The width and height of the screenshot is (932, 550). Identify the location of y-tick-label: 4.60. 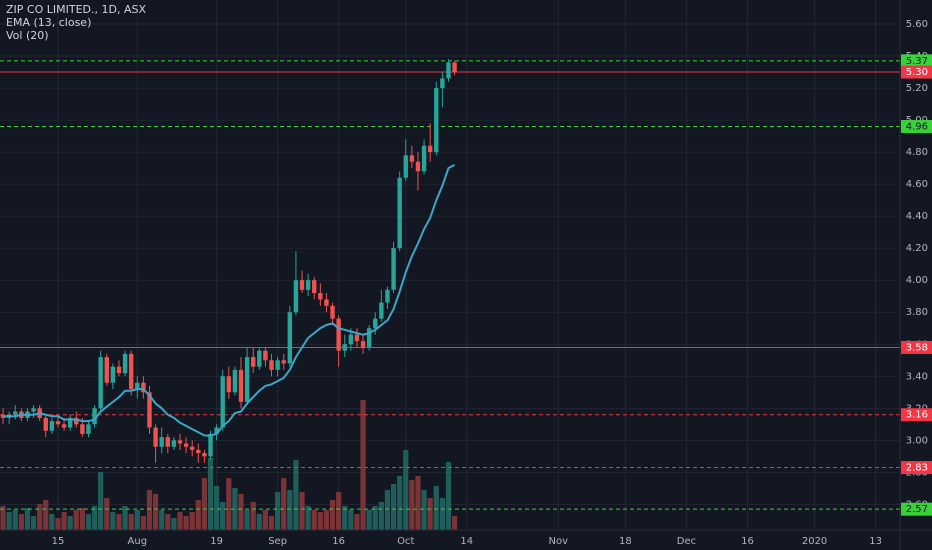
(917, 184).